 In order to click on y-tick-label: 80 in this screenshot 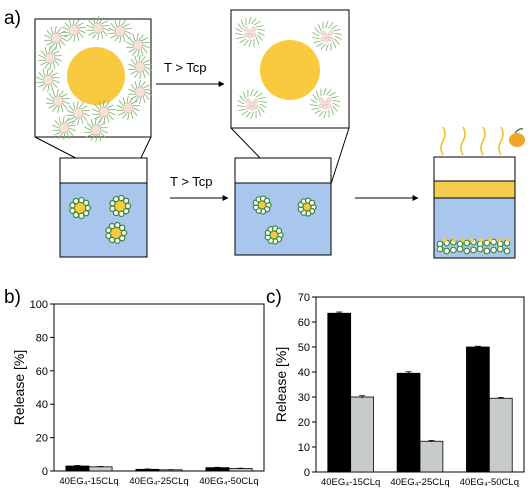, I will do `click(42, 338)`.